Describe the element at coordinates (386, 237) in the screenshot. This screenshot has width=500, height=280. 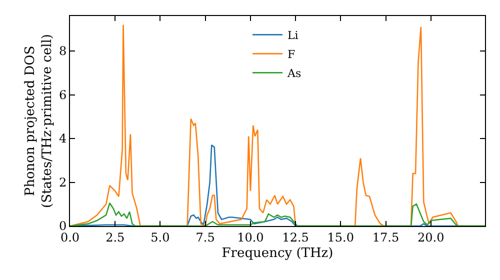
I see `x-tick-label: 17.5` at that location.